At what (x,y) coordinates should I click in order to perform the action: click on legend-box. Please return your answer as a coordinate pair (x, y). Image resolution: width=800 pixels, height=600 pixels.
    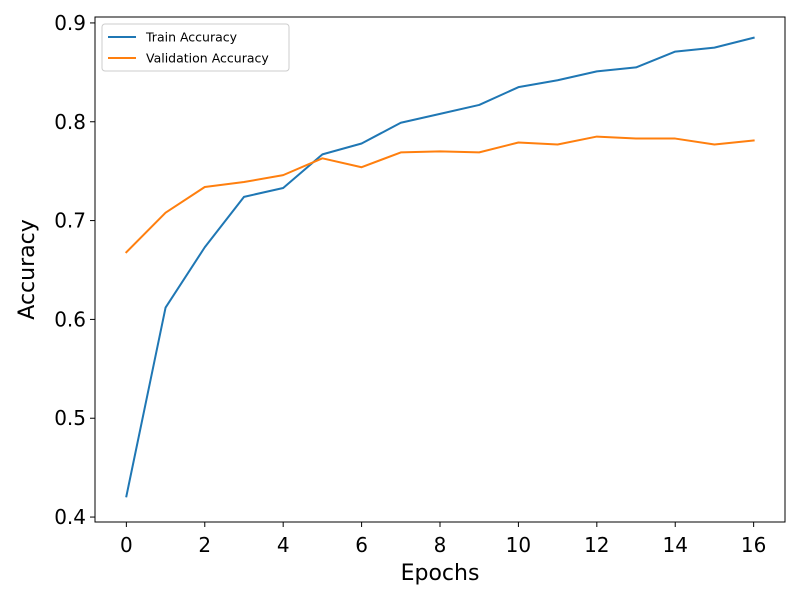
    Looking at the image, I should click on (195, 47).